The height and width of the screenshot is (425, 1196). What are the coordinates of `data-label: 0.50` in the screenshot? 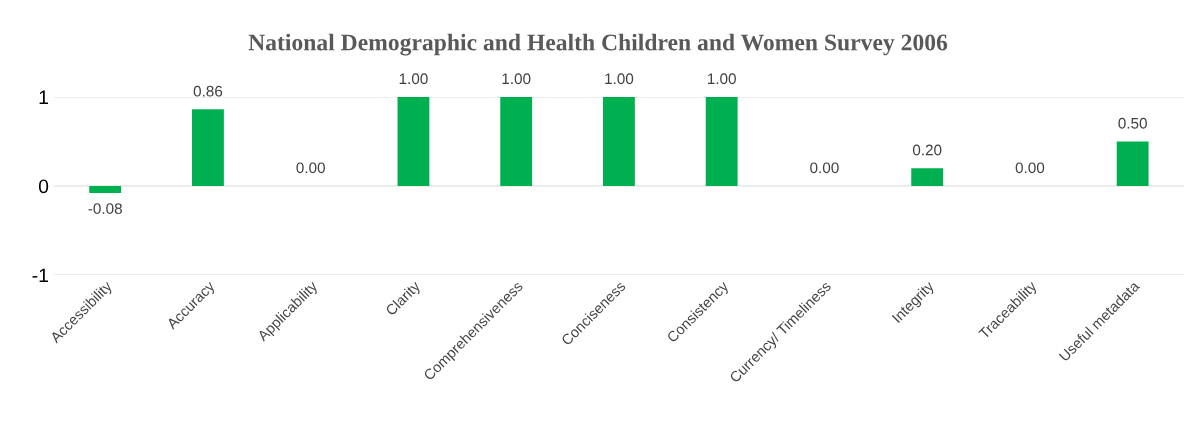 It's located at (1132, 123).